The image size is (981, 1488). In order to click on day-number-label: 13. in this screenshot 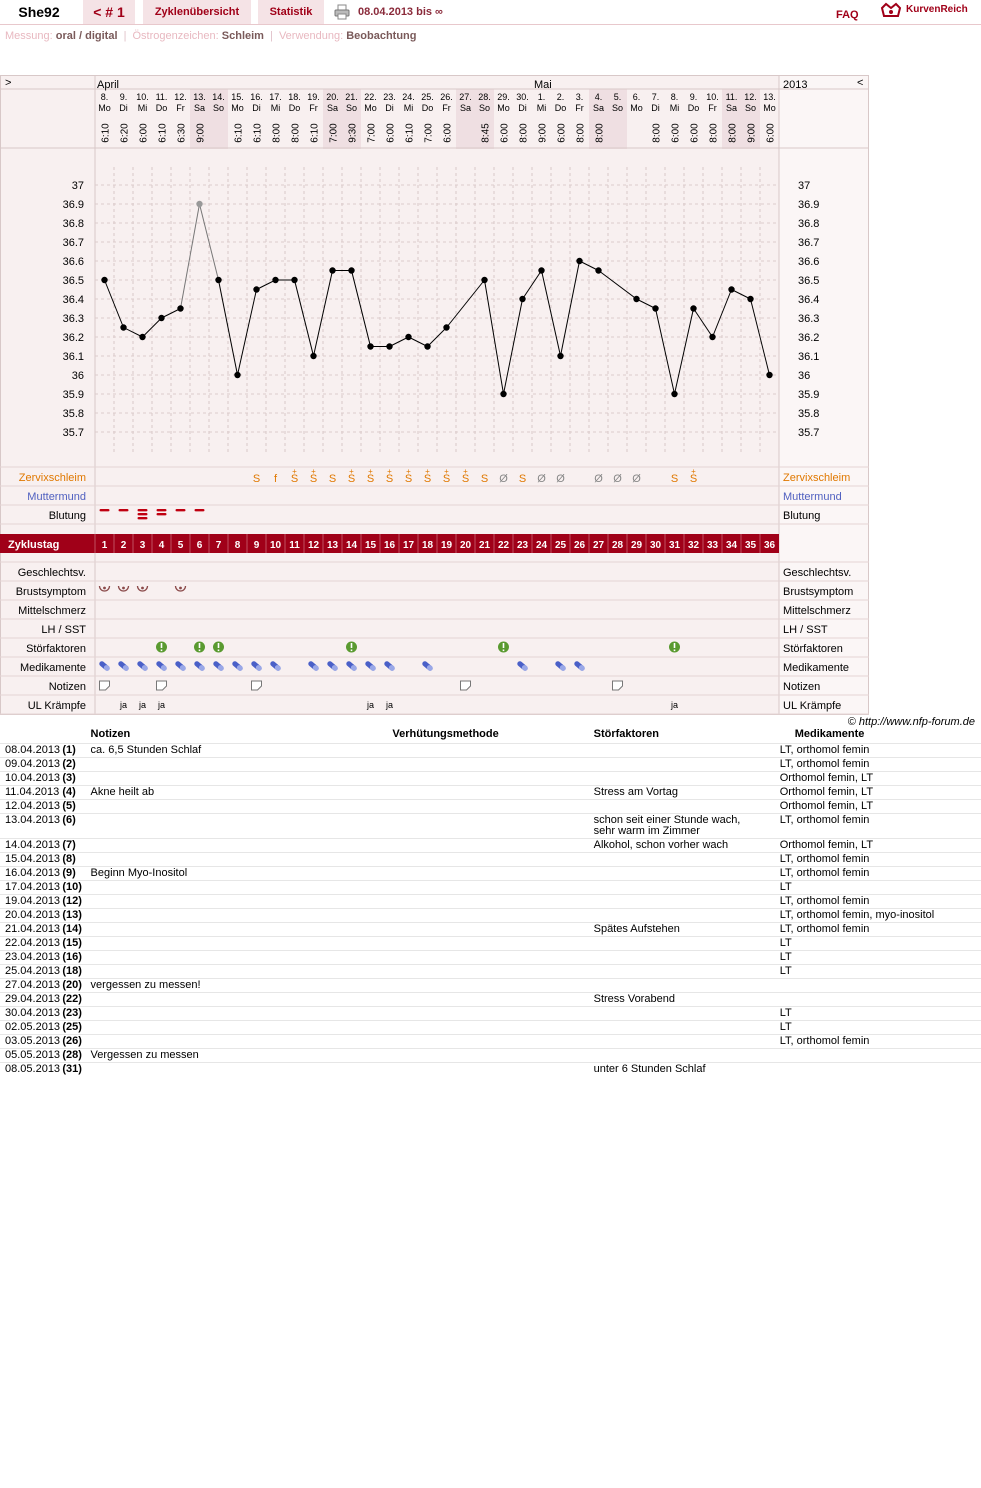, I will do `click(769, 97)`.